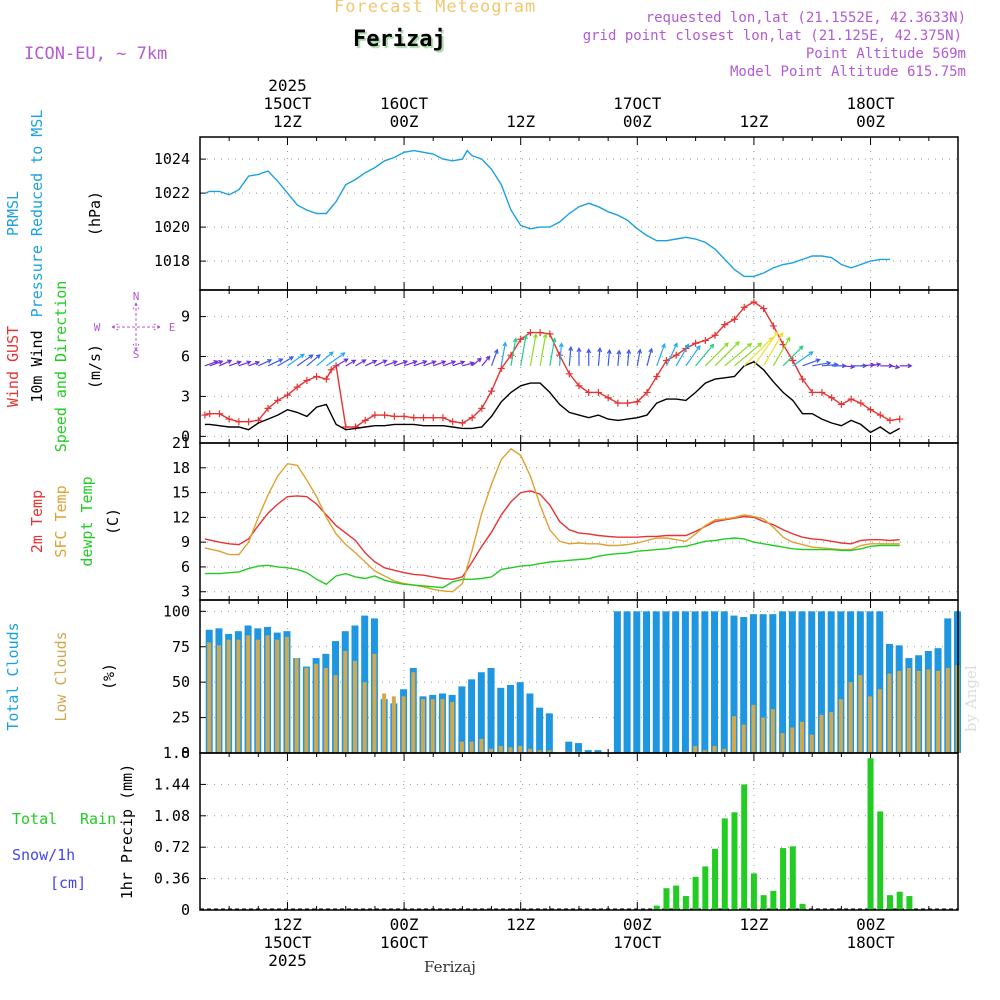 The image size is (1000, 1000). What do you see at coordinates (172, 193) in the screenshot?
I see `pressure-y-tick-label: 1022` at bounding box center [172, 193].